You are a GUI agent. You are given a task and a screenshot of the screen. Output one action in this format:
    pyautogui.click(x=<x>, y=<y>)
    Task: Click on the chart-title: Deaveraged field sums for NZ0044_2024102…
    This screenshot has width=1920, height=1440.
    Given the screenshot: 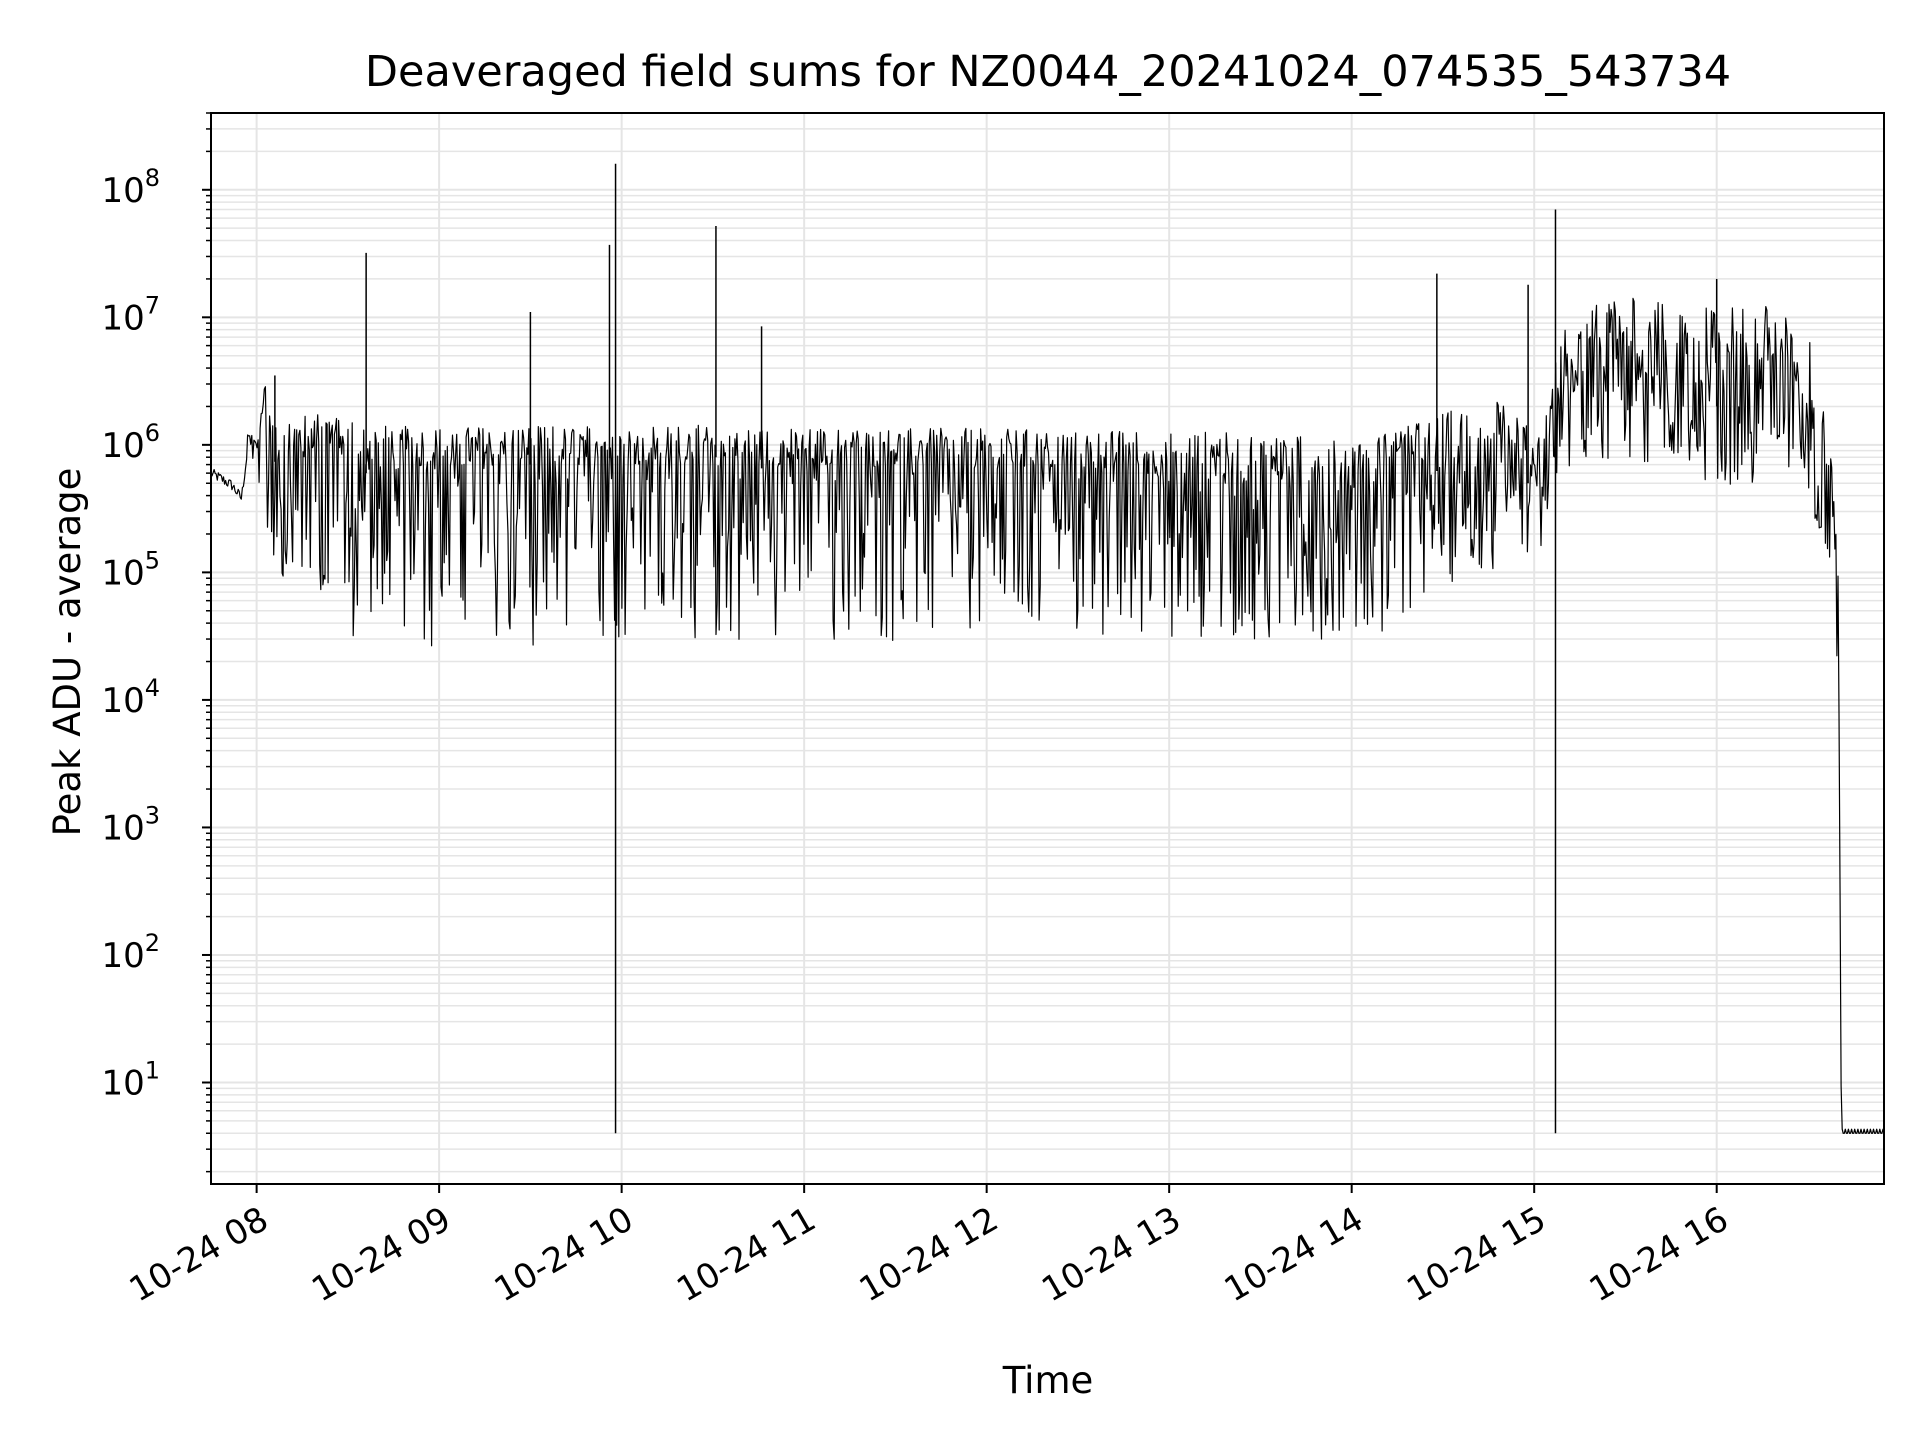 What is the action you would take?
    pyautogui.click(x=1048, y=72)
    